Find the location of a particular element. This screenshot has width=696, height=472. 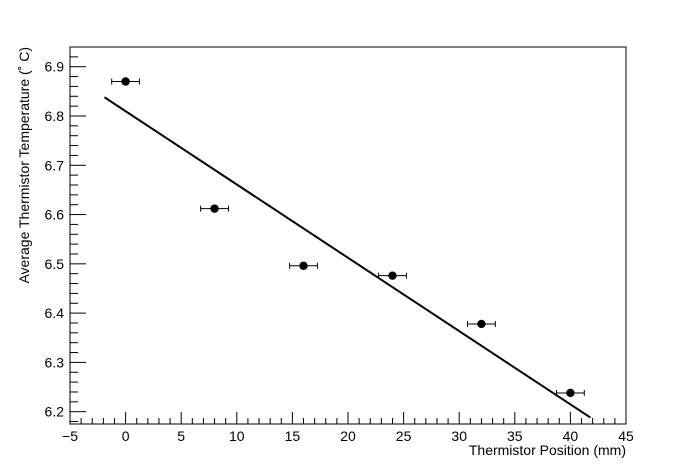

x-tick-label: 35 is located at coordinates (515, 436).